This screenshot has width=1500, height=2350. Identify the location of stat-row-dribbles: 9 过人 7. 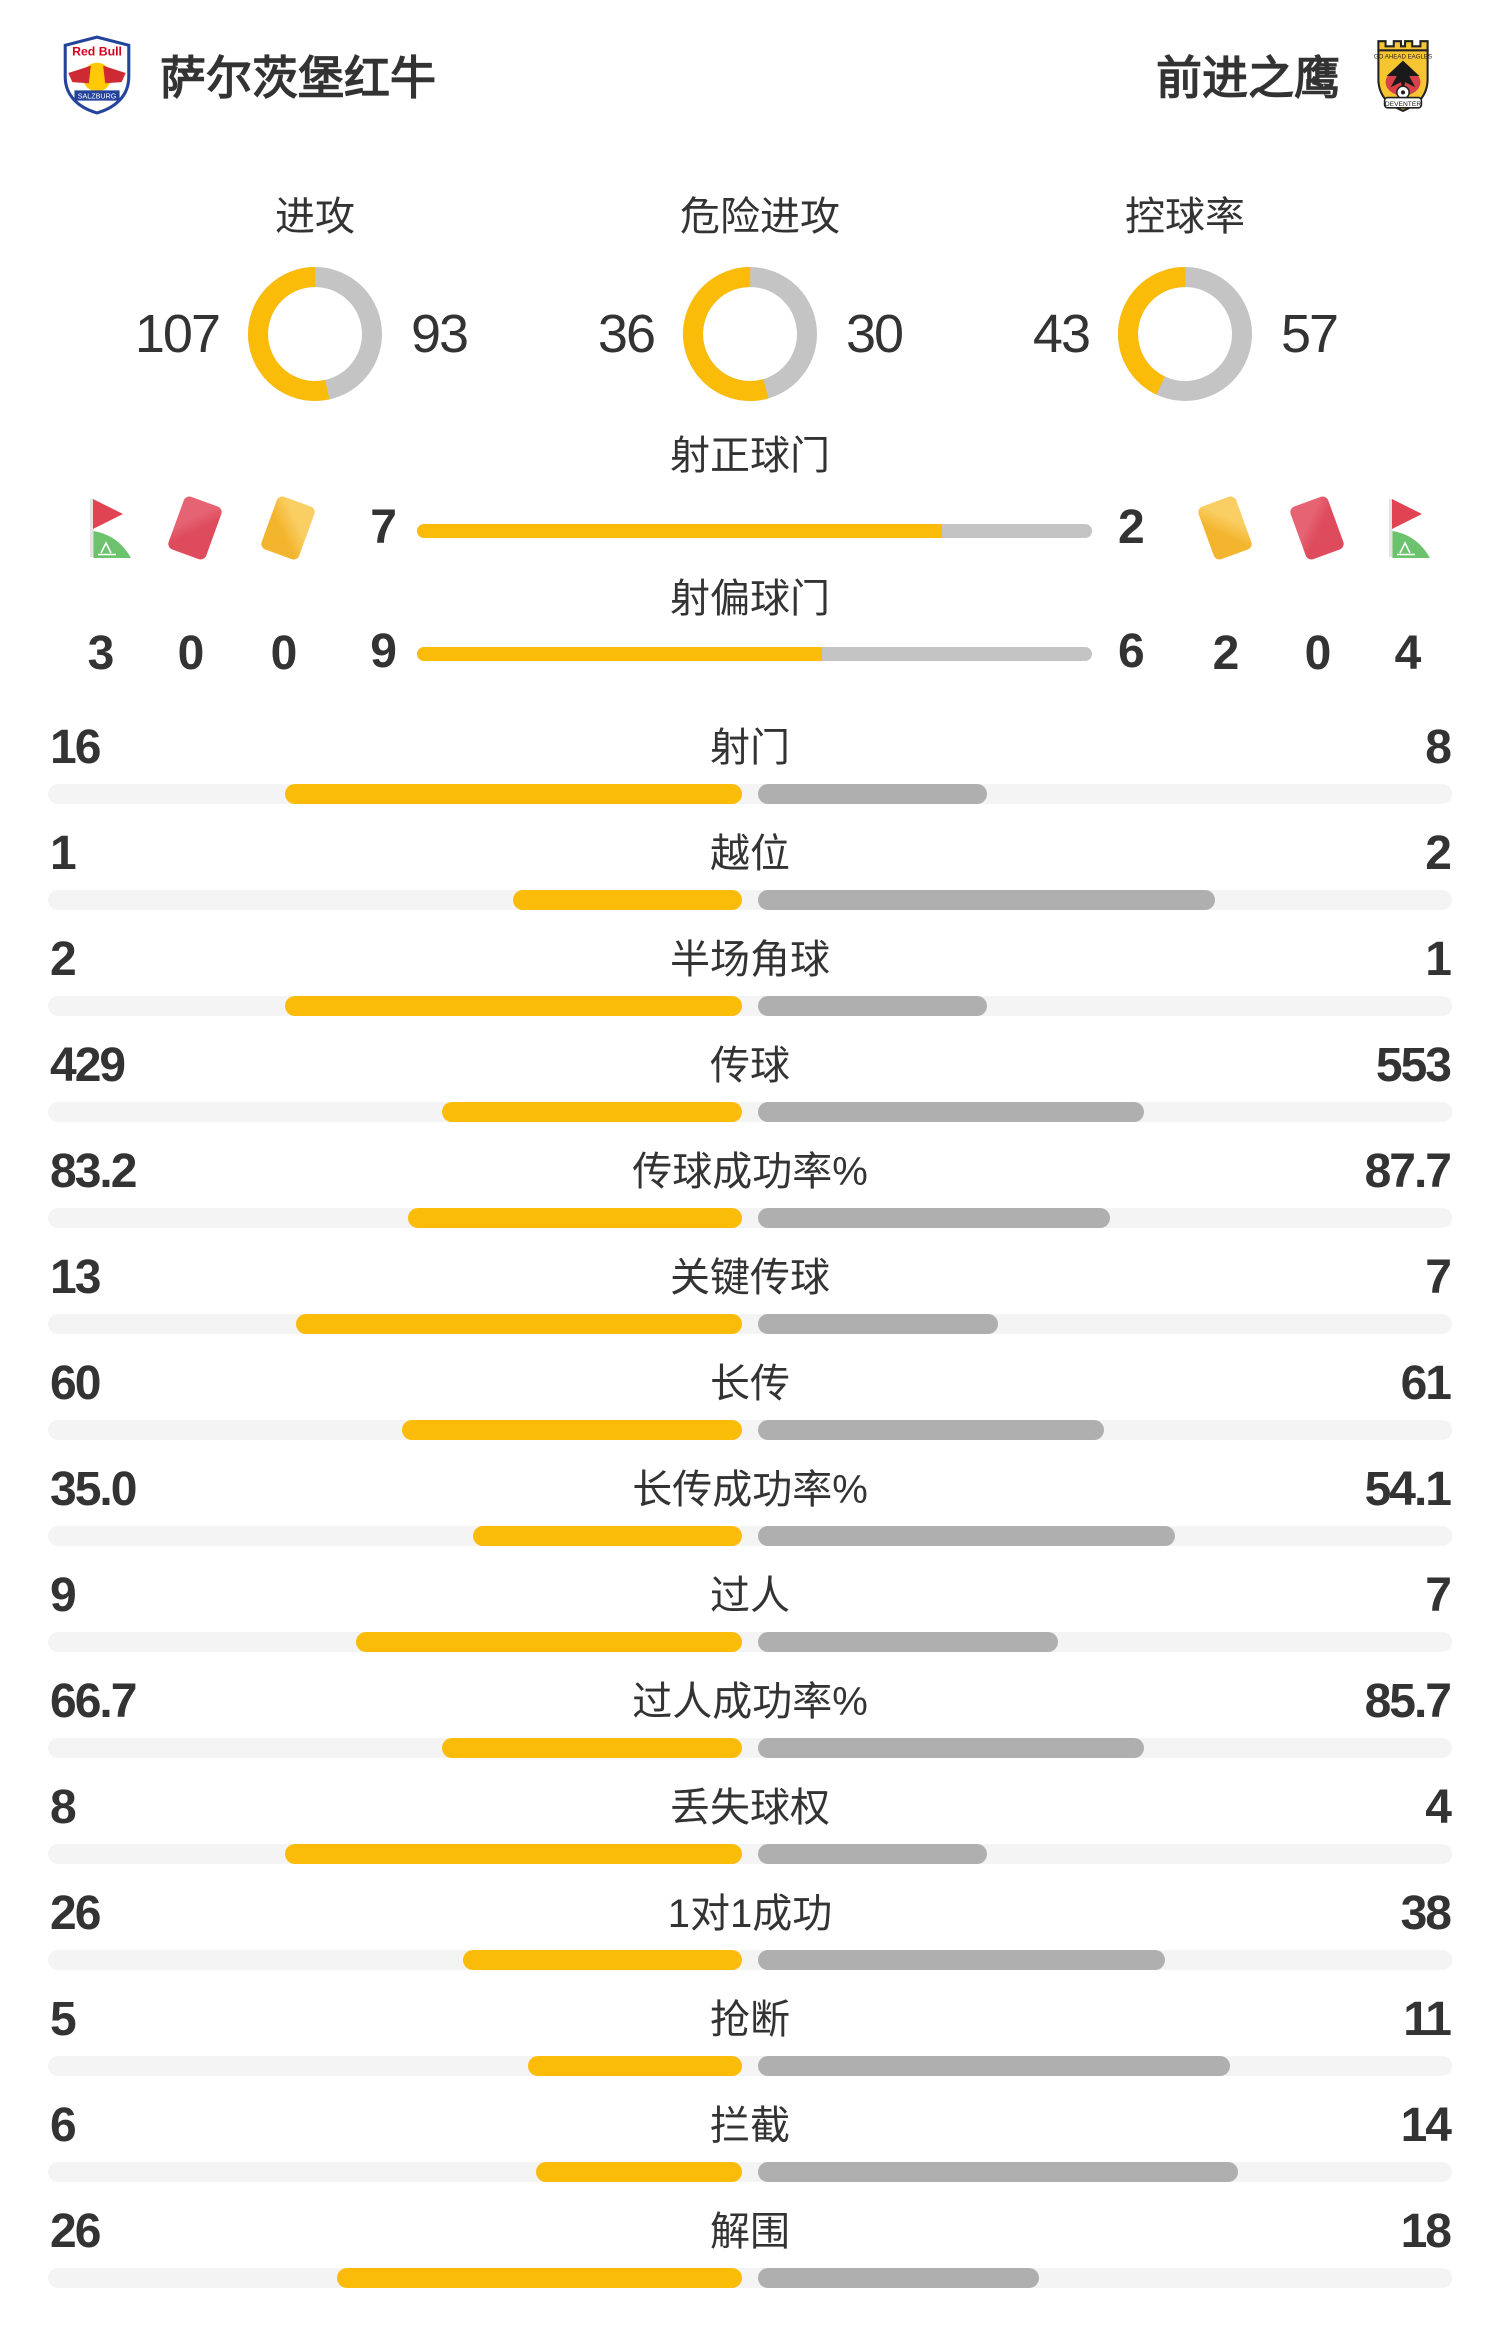
(750, 1603).